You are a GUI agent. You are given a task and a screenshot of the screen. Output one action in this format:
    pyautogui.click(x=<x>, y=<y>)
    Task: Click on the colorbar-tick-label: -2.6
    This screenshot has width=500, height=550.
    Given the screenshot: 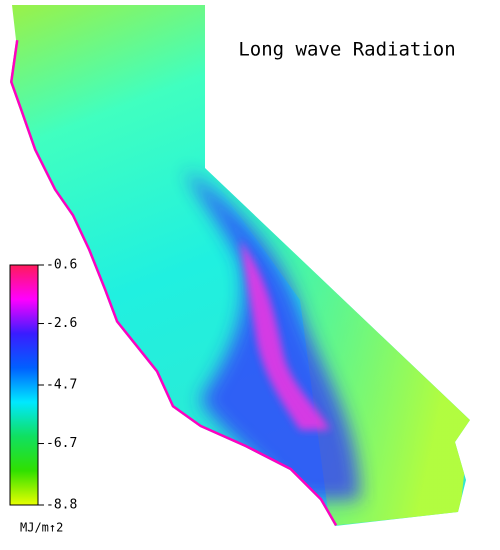 What is the action you would take?
    pyautogui.click(x=61, y=323)
    